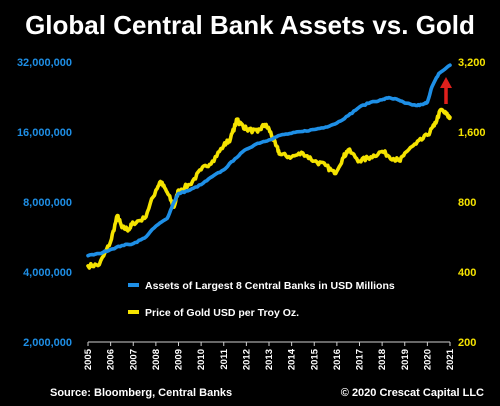 The width and height of the screenshot is (500, 406). What do you see at coordinates (412, 393) in the screenshot?
I see `copyright-text: © 2020 Crescat Capital LLC` at bounding box center [412, 393].